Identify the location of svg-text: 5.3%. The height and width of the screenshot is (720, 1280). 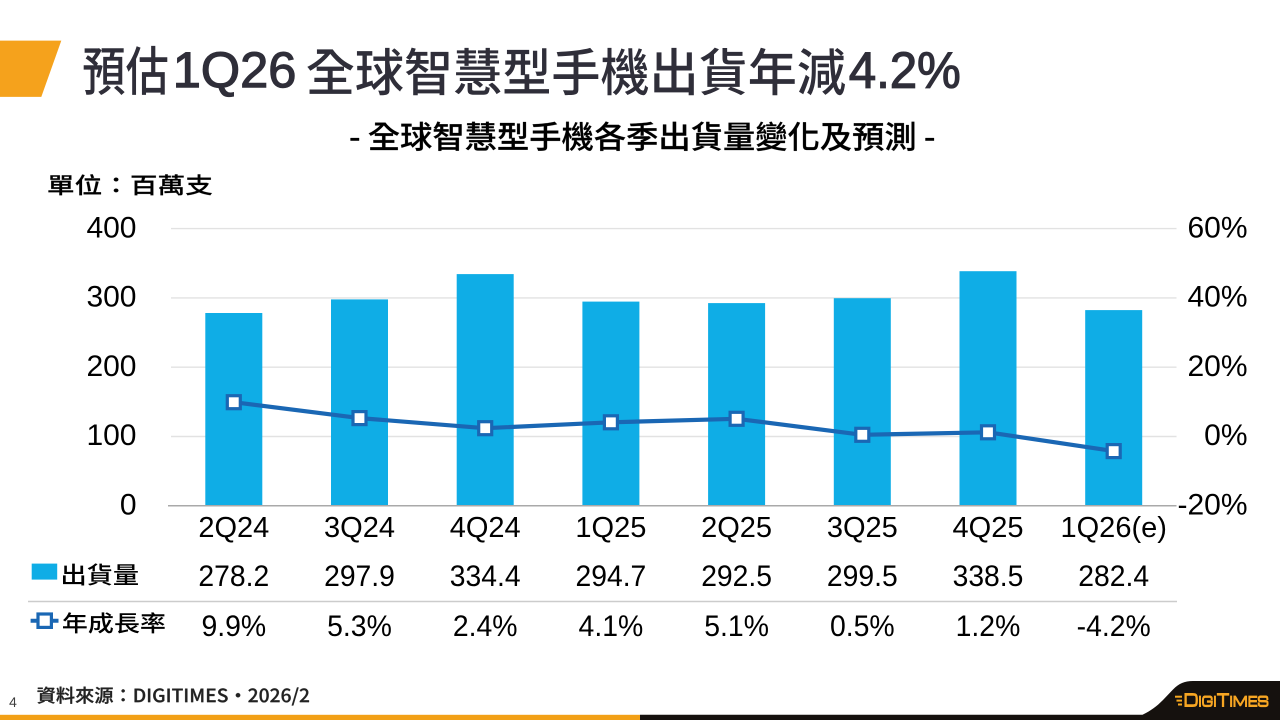
(359, 626).